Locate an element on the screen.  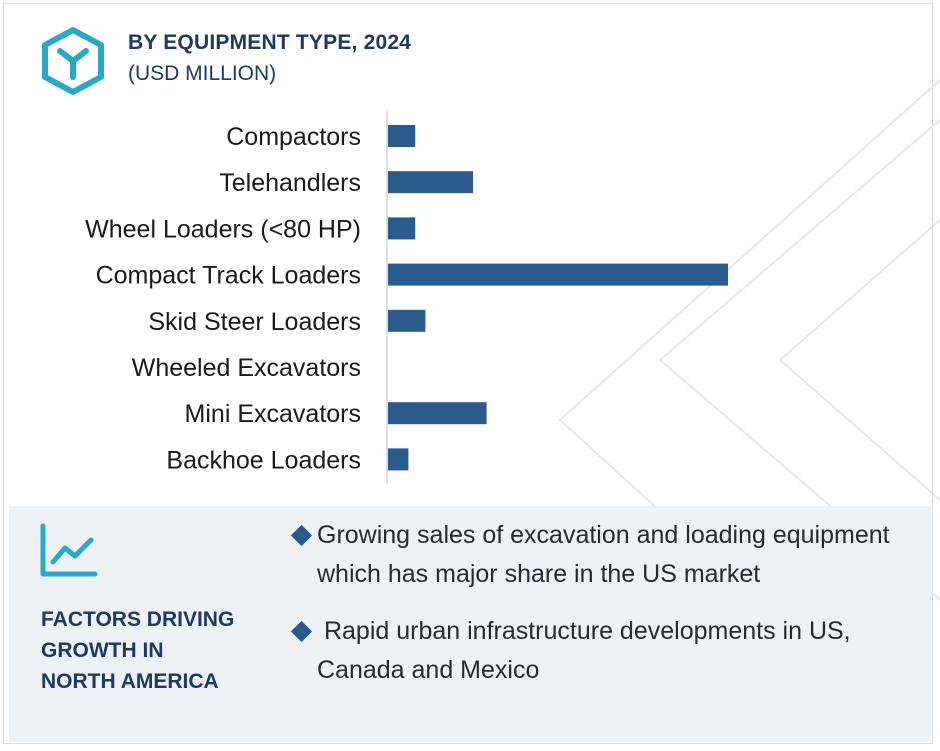
category-label: Wheeled Excavators is located at coordinates (246, 368).